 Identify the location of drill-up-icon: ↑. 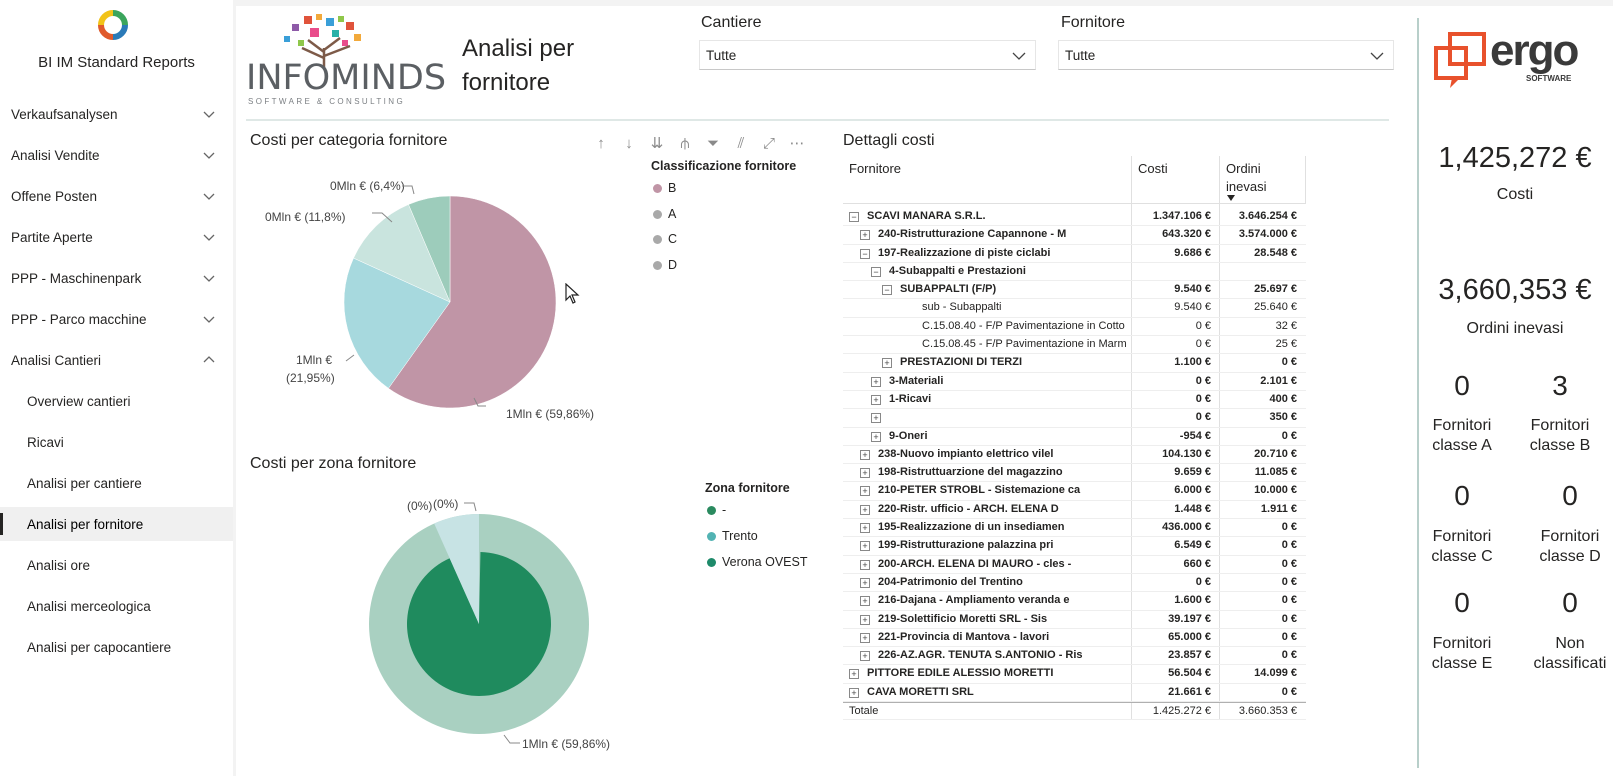
(601, 143).